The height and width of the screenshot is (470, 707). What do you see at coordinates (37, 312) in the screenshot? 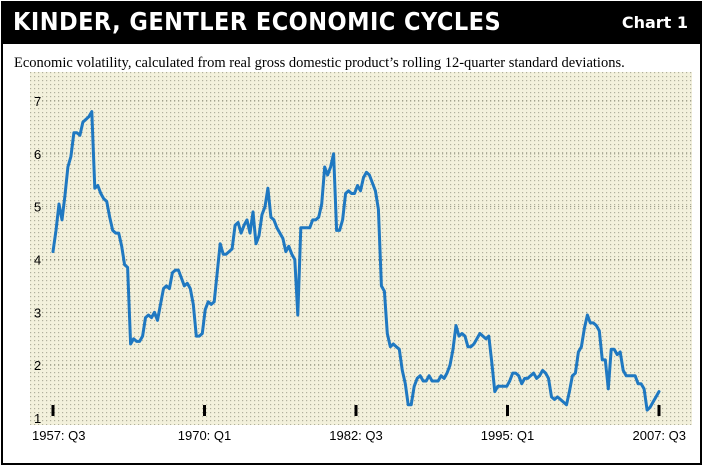
I see `y-tick-label: 3` at bounding box center [37, 312].